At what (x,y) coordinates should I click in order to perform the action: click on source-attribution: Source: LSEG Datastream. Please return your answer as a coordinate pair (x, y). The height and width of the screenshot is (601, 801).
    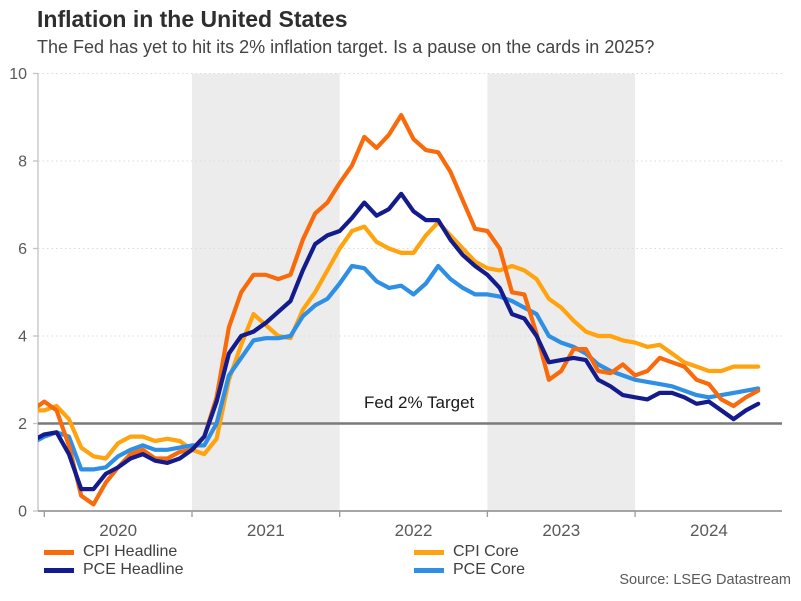
    Looking at the image, I should click on (705, 580).